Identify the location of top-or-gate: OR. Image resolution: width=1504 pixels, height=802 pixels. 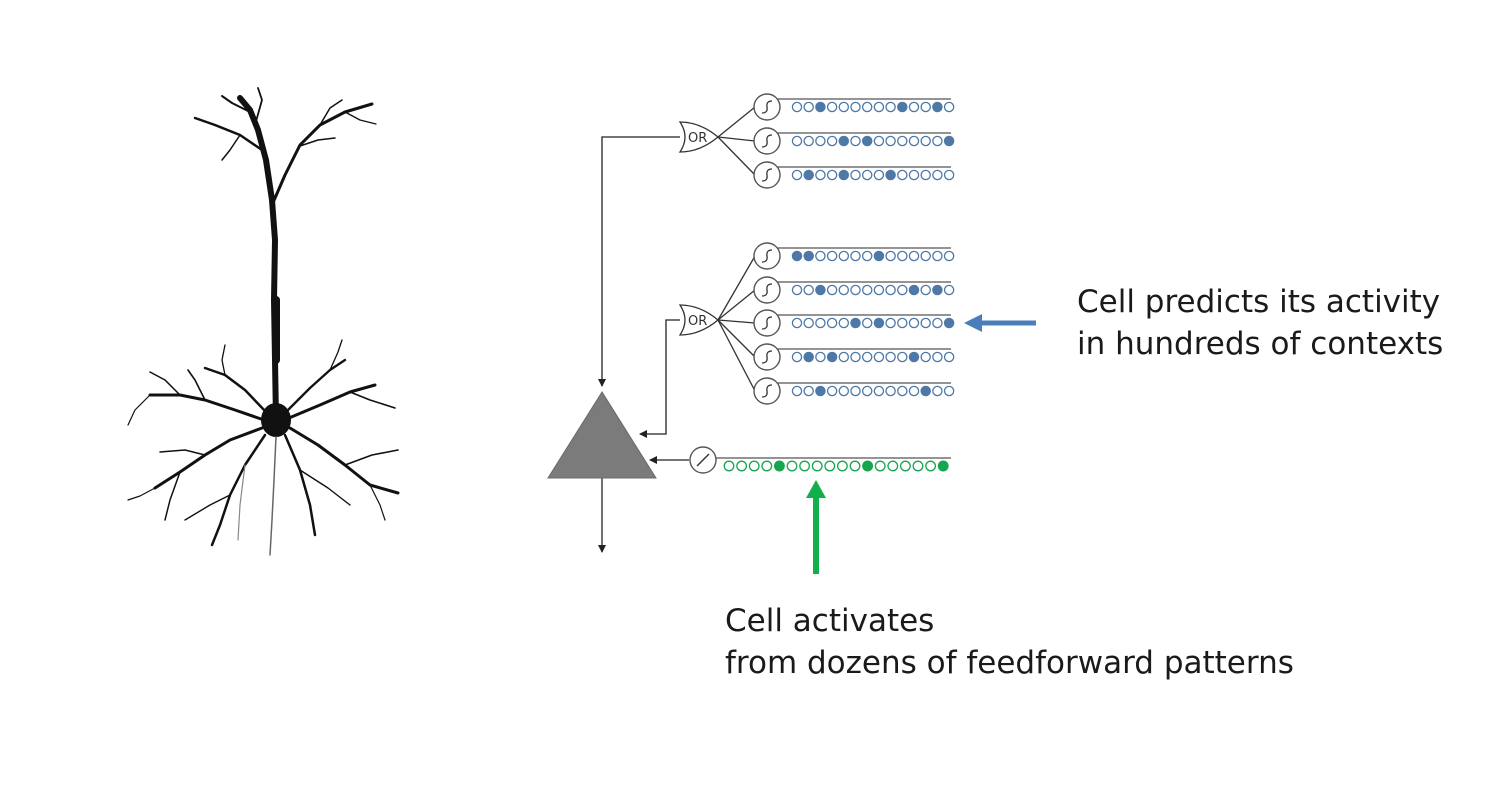
(699, 137).